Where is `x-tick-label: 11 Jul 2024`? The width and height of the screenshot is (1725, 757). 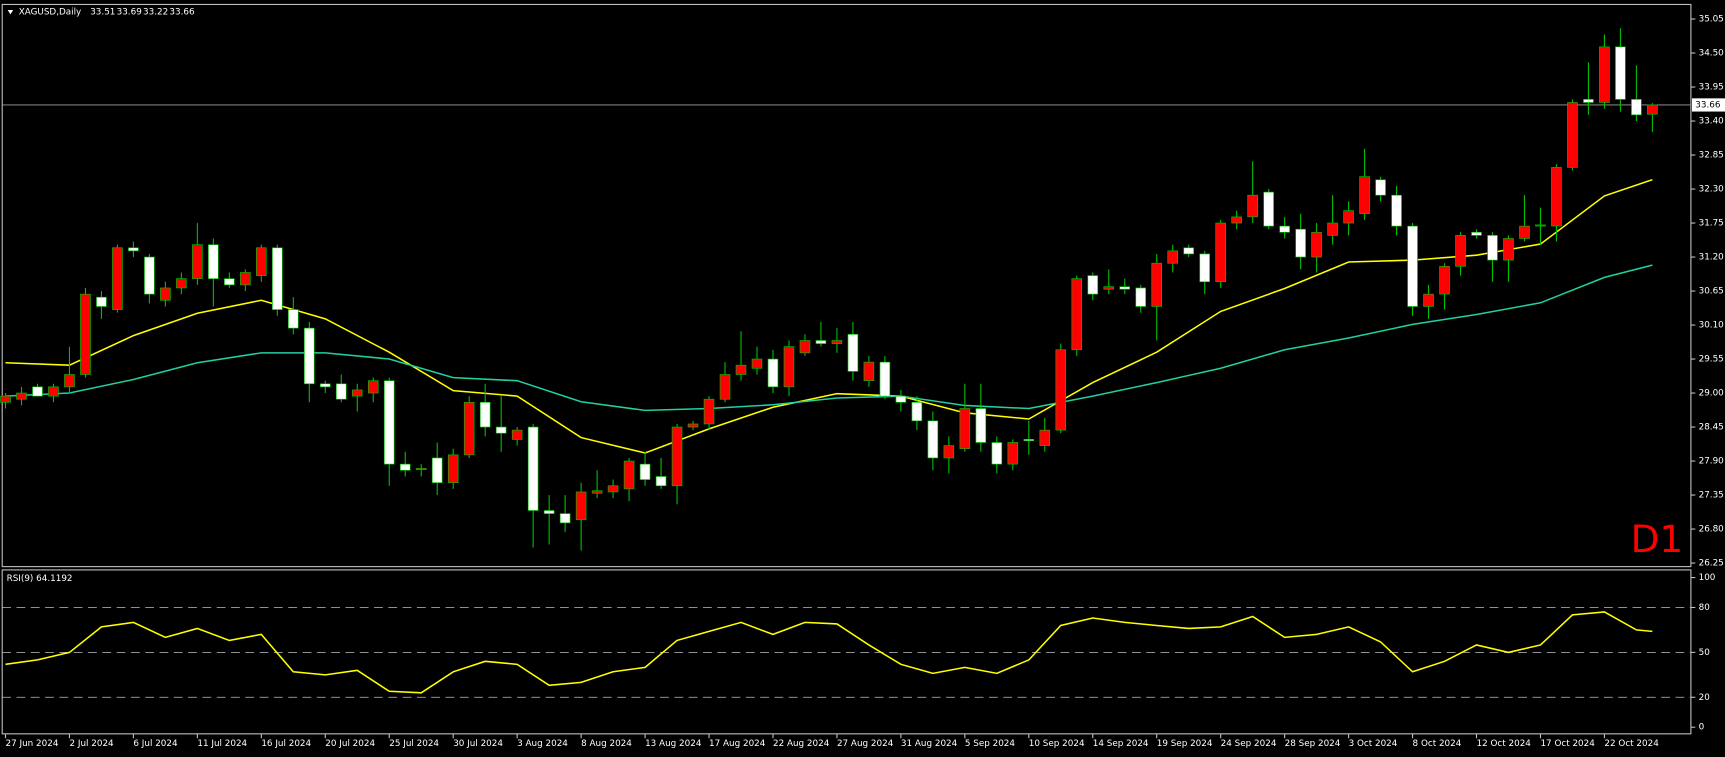 x-tick-label: 11 Jul 2024 is located at coordinates (222, 744).